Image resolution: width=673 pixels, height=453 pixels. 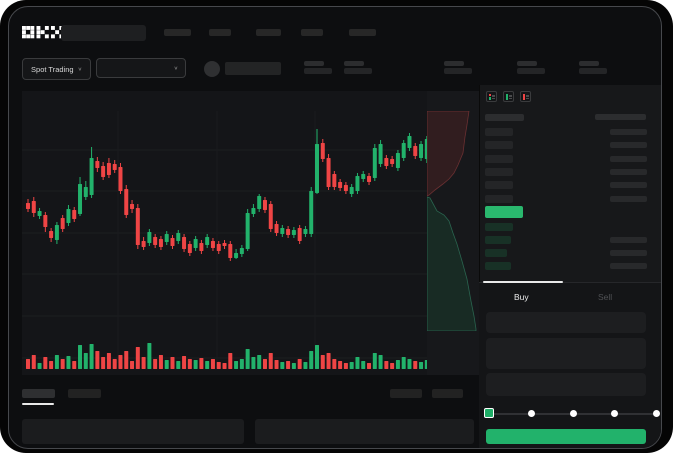 What do you see at coordinates (523, 282) in the screenshot?
I see `buy-tab-indicator` at bounding box center [523, 282].